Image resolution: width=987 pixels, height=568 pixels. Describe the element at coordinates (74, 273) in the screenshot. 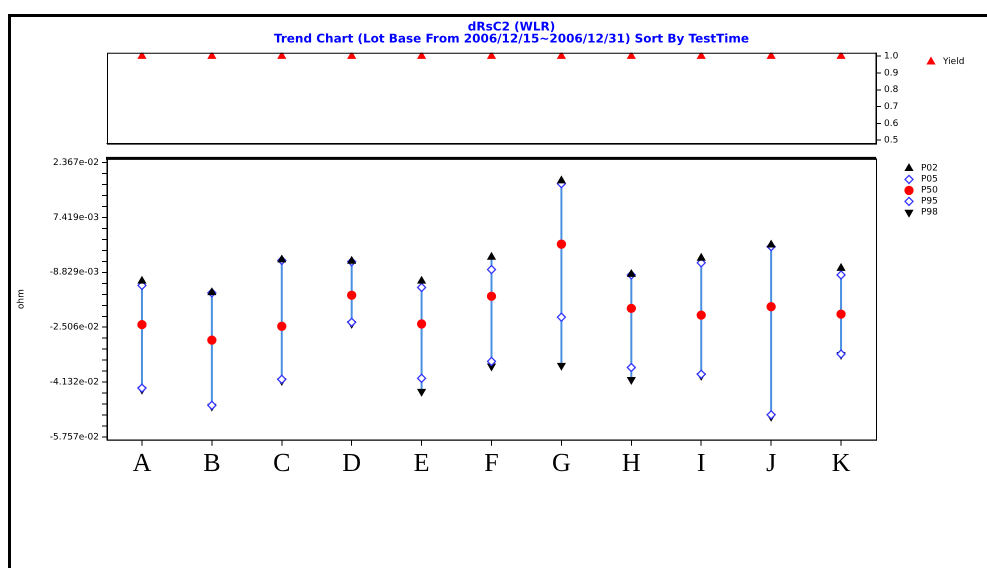

I see `y-tick-label: -8.829e-03` at that location.